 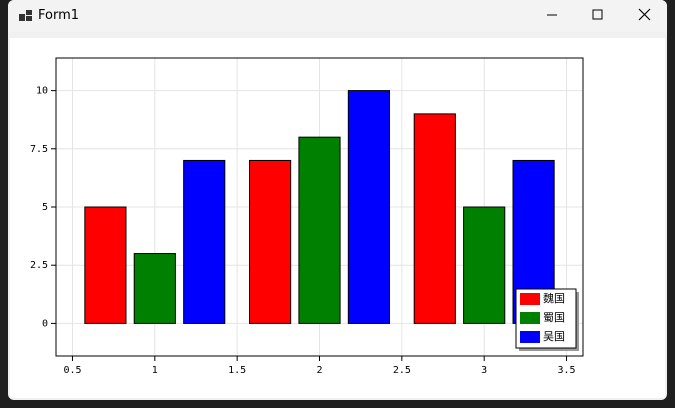 I want to click on maximize-button, so click(x=597, y=14).